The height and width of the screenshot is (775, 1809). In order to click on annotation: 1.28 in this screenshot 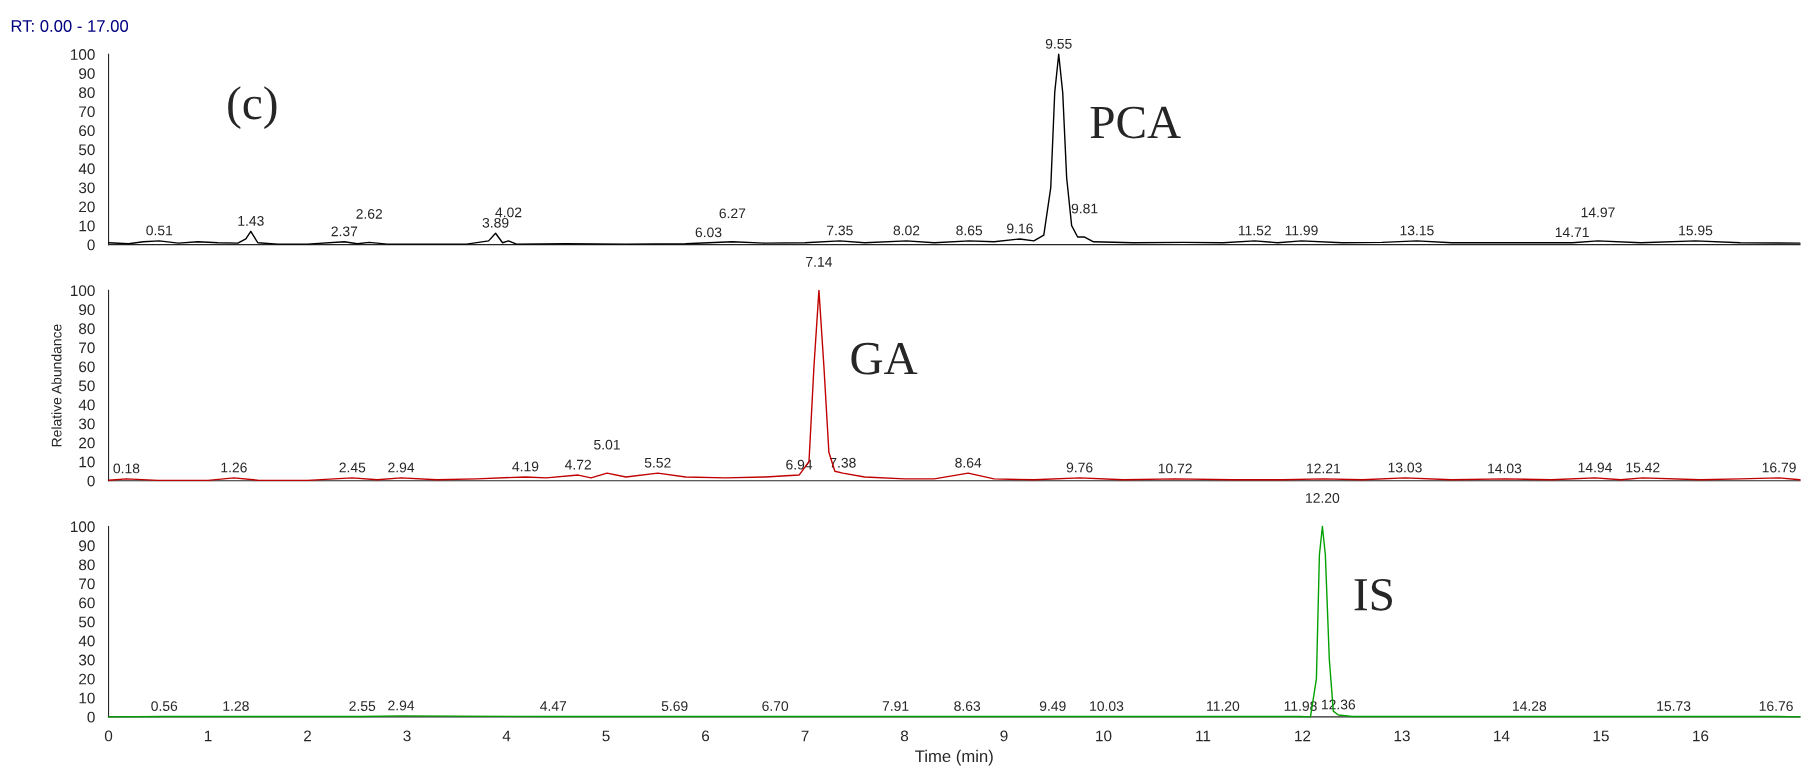, I will do `click(236, 706)`.